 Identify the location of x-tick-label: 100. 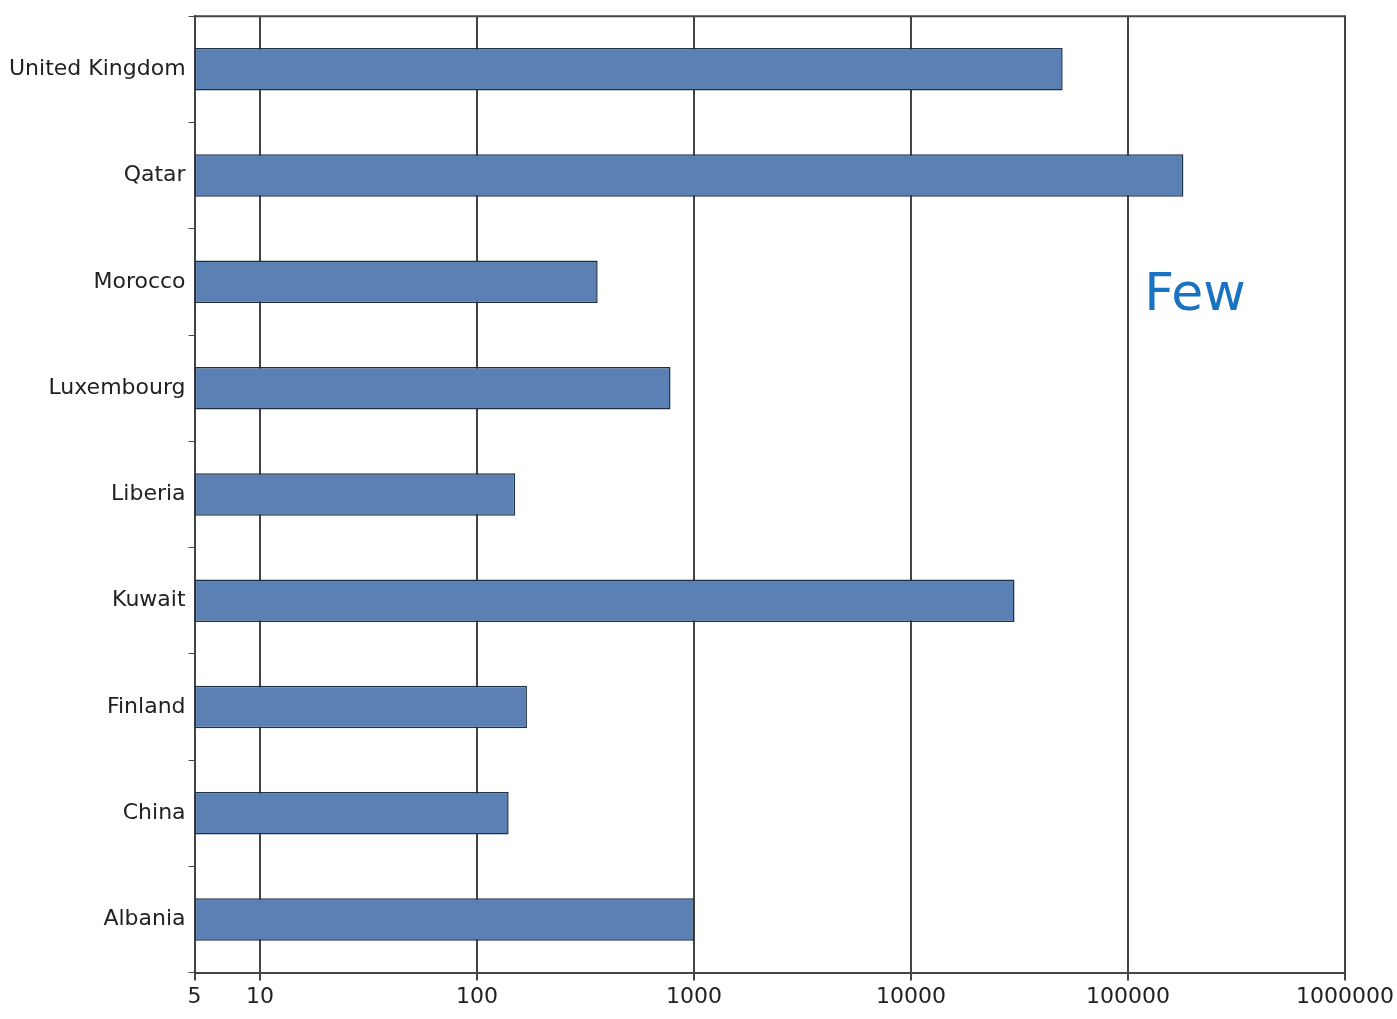
(476, 995).